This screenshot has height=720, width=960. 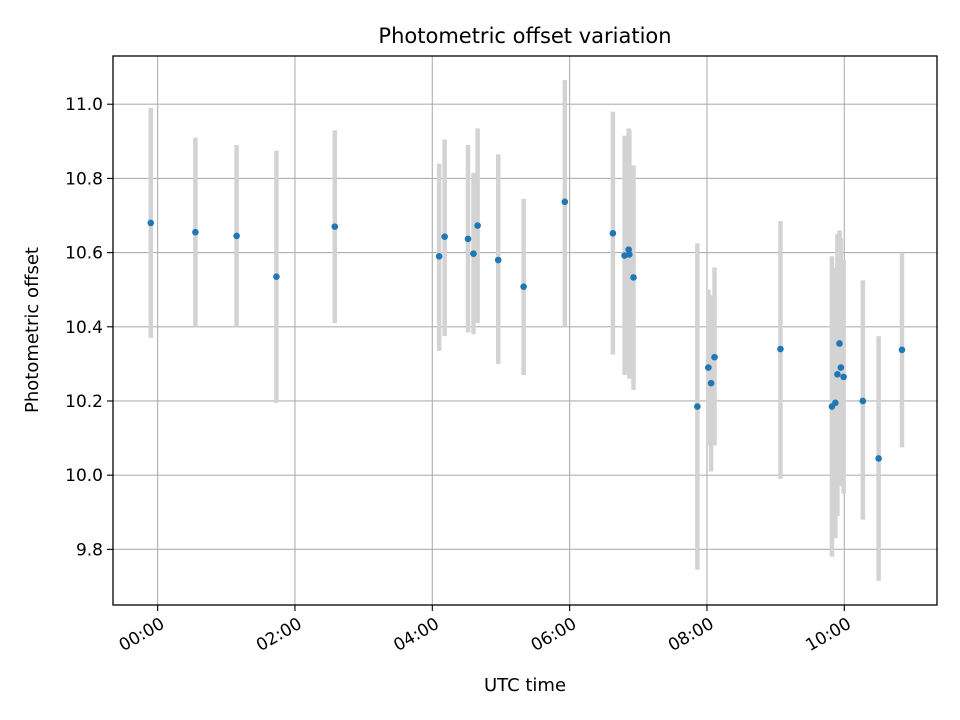 I want to click on chart-title: Photometric offset variation, so click(x=524, y=36).